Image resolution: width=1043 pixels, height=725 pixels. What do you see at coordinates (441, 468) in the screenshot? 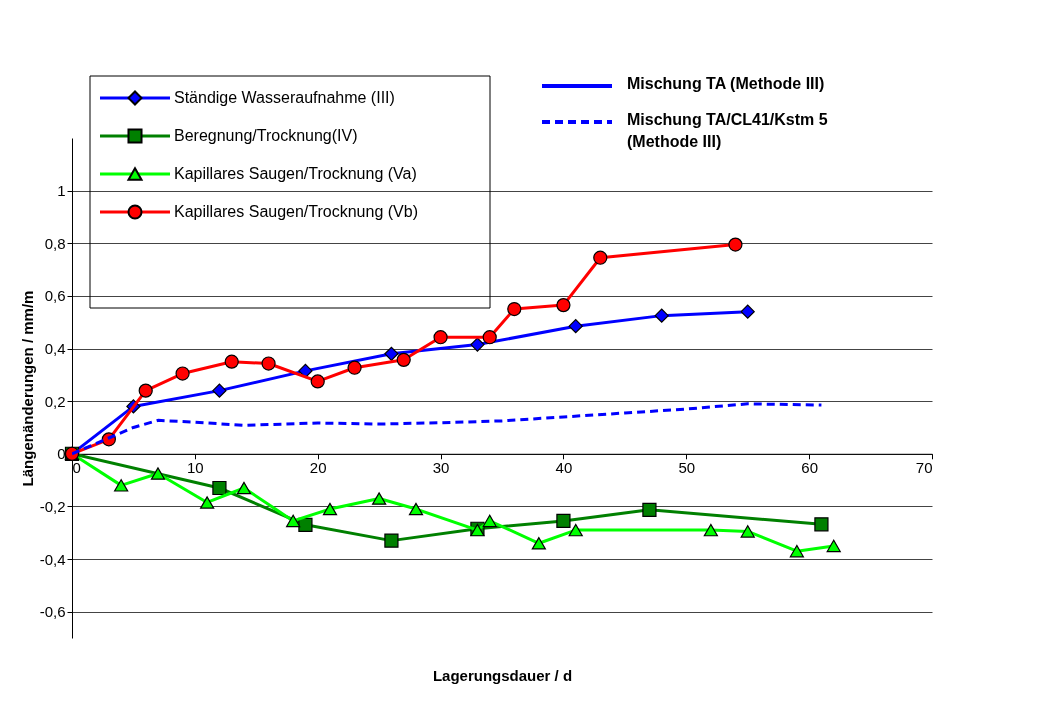
I see `x-tick-label: 30` at bounding box center [441, 468].